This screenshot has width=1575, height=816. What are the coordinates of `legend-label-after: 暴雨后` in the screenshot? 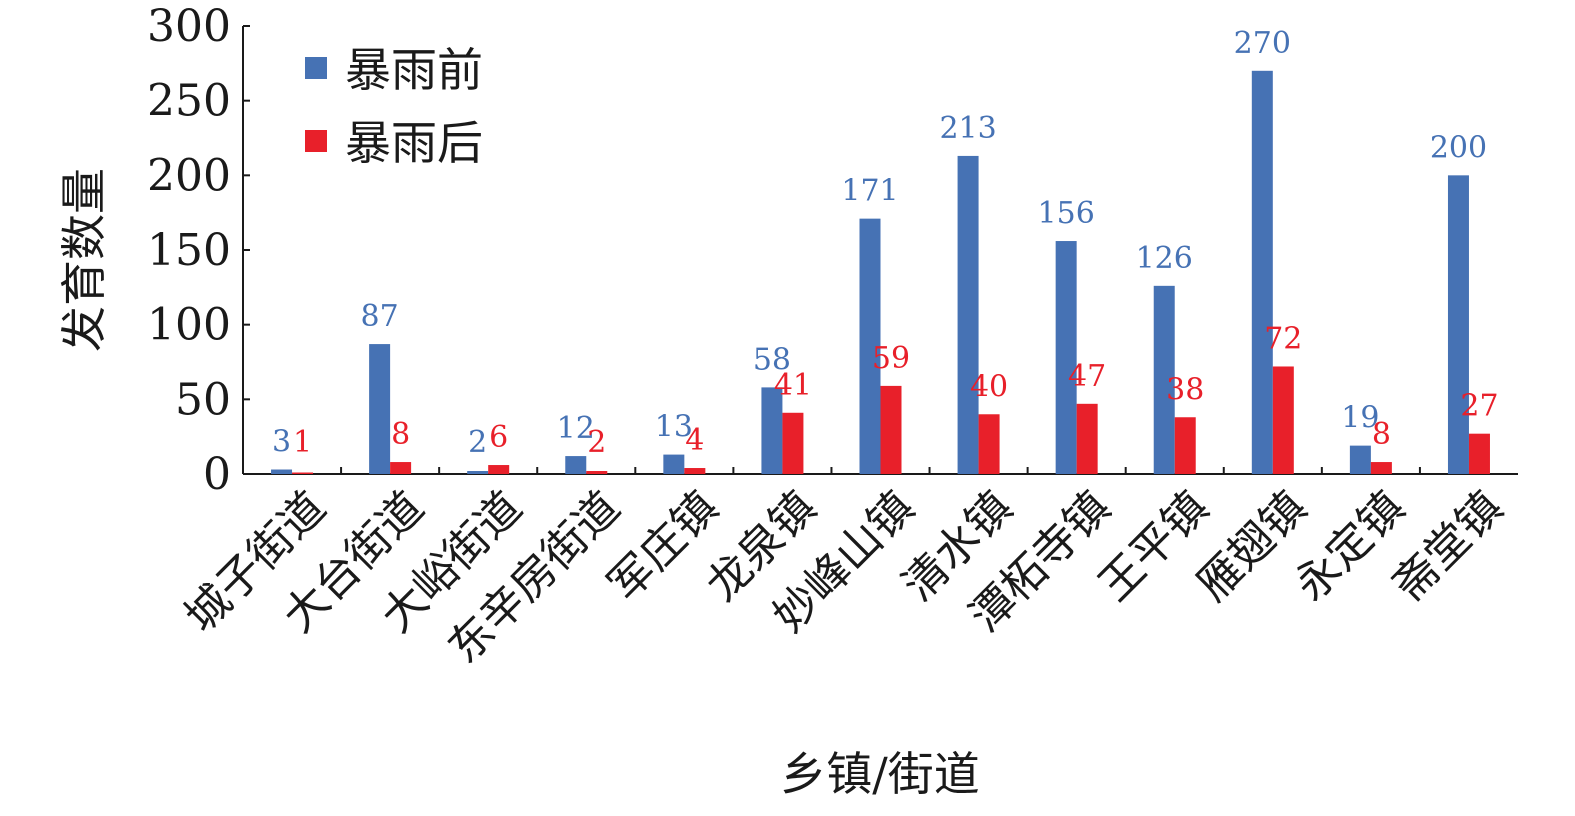 It's located at (414, 143).